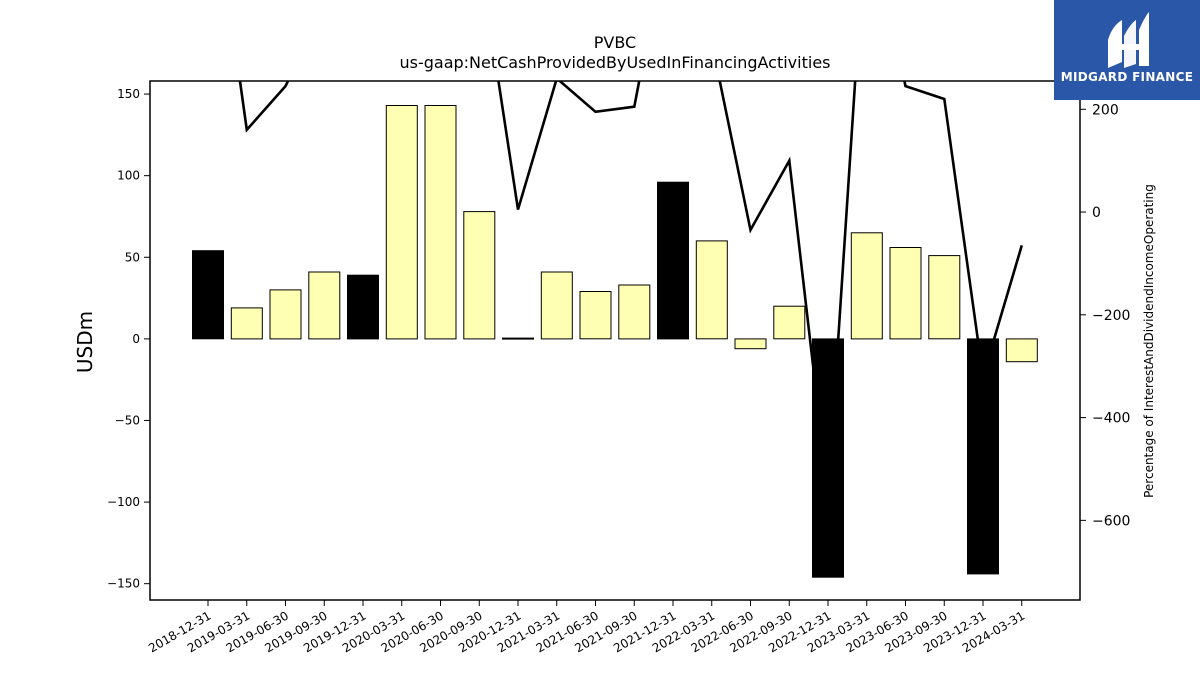  What do you see at coordinates (615, 42) in the screenshot?
I see `chart-title: PVBC` at bounding box center [615, 42].